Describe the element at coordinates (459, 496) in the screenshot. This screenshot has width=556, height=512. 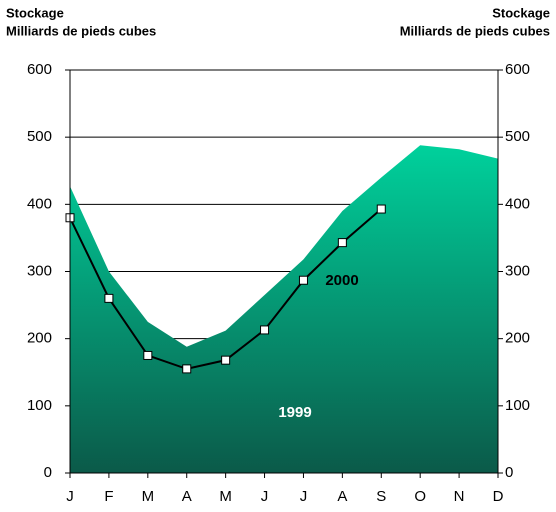
I see `x-tick-label: N` at that location.